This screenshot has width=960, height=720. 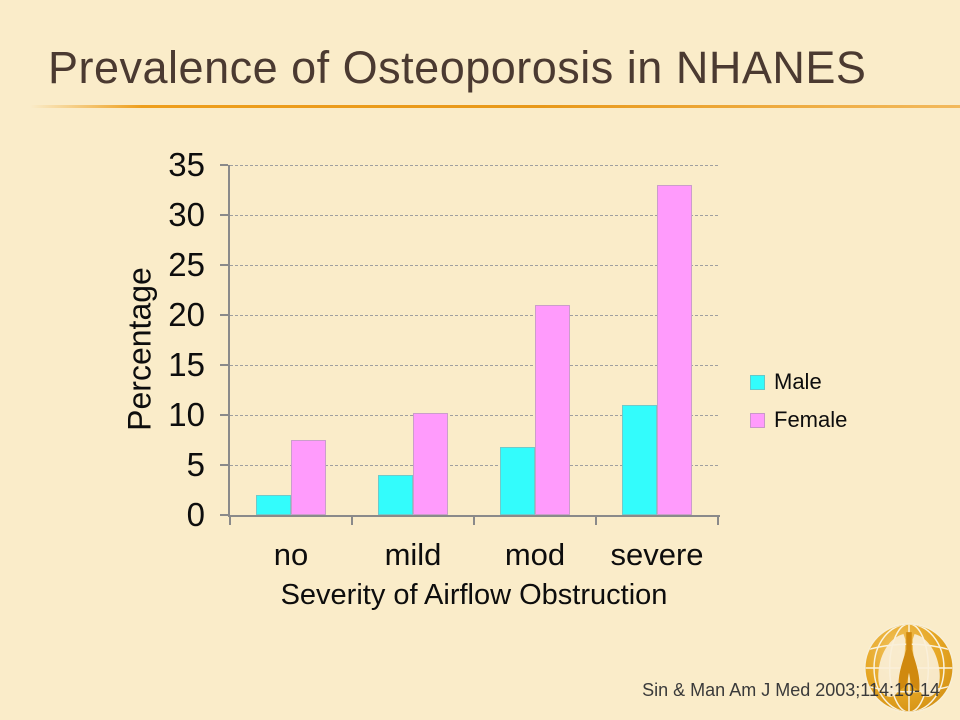 What do you see at coordinates (186, 414) in the screenshot?
I see `y-tick-label-10: 10` at bounding box center [186, 414].